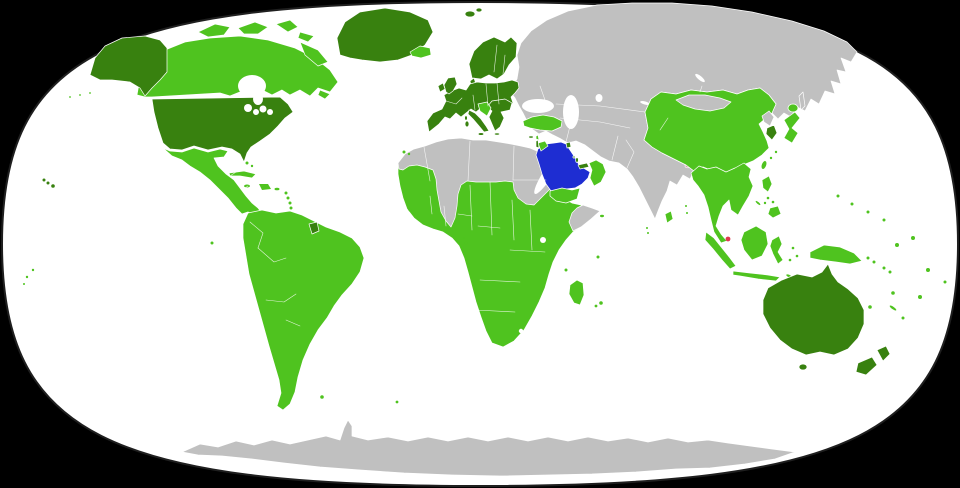 The image size is (960, 488). What do you see at coordinates (420, 52) in the screenshot?
I see `region-iceland` at bounding box center [420, 52].